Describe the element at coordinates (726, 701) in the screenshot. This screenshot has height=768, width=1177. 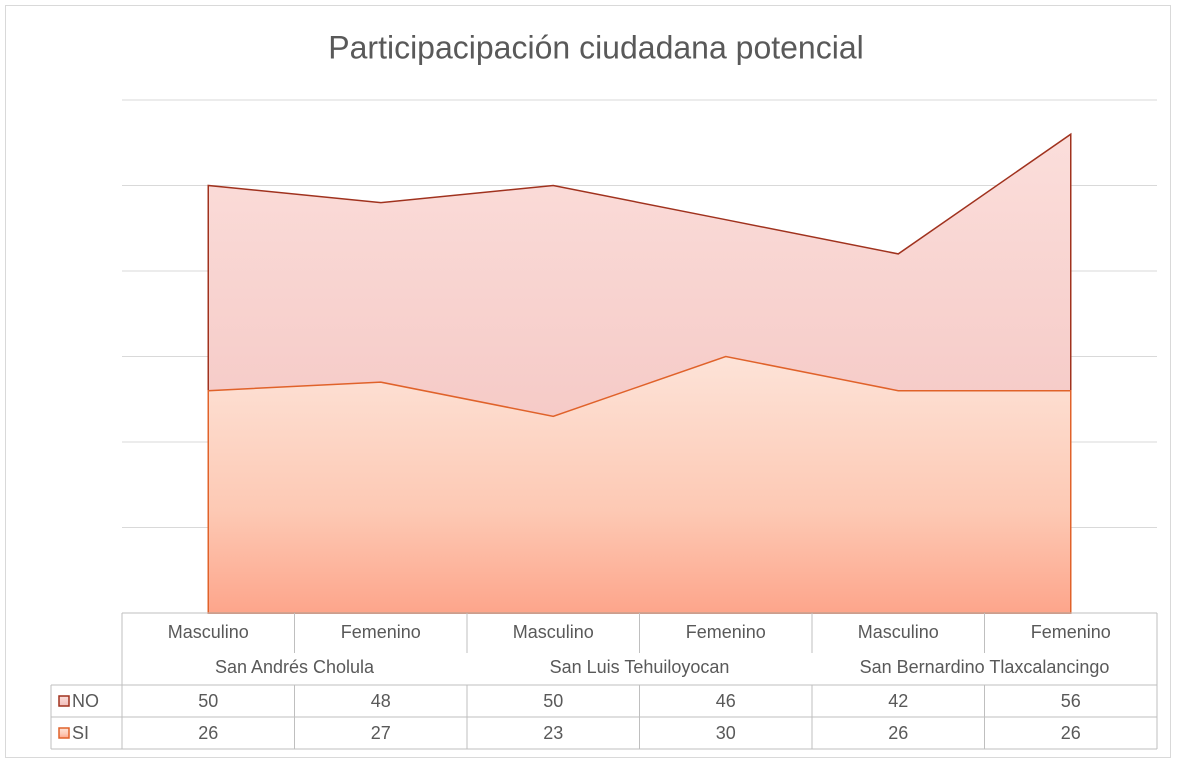
I see `table-value: 46` at that location.